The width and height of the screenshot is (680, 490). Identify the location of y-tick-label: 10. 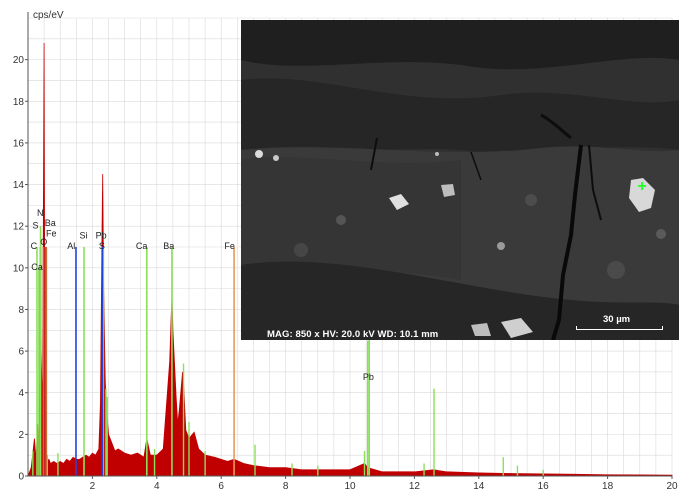
(19, 268).